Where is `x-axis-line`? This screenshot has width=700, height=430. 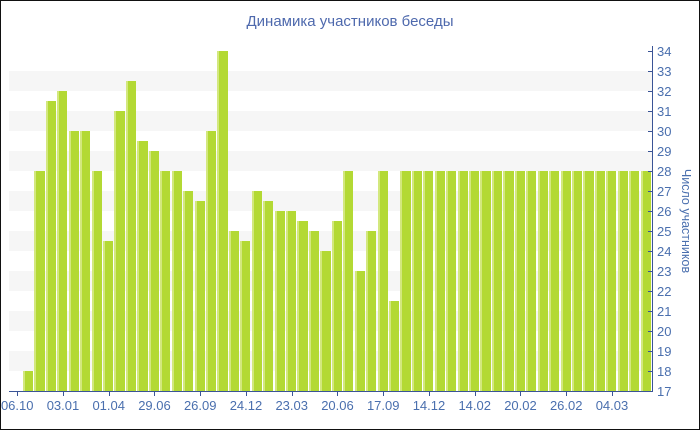
x-axis-line is located at coordinates (331, 391).